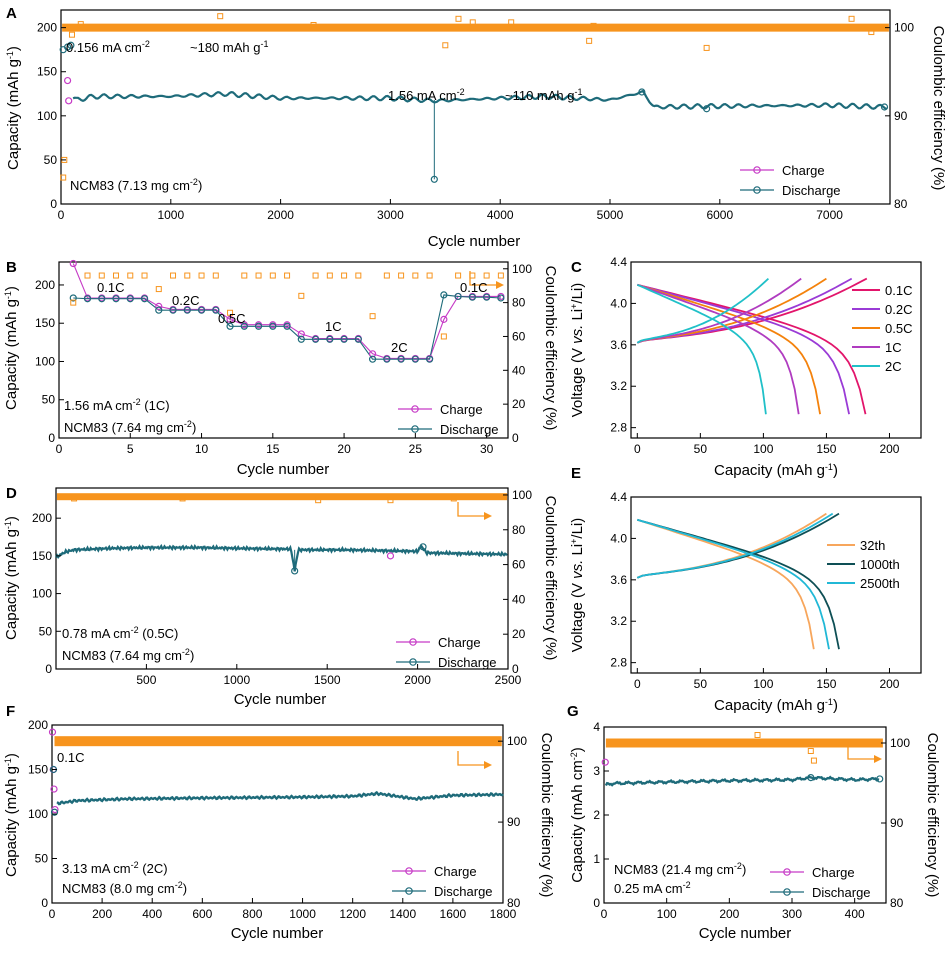  What do you see at coordinates (618, 621) in the screenshot?
I see `y-tick-label: 3.2` at bounding box center [618, 621].